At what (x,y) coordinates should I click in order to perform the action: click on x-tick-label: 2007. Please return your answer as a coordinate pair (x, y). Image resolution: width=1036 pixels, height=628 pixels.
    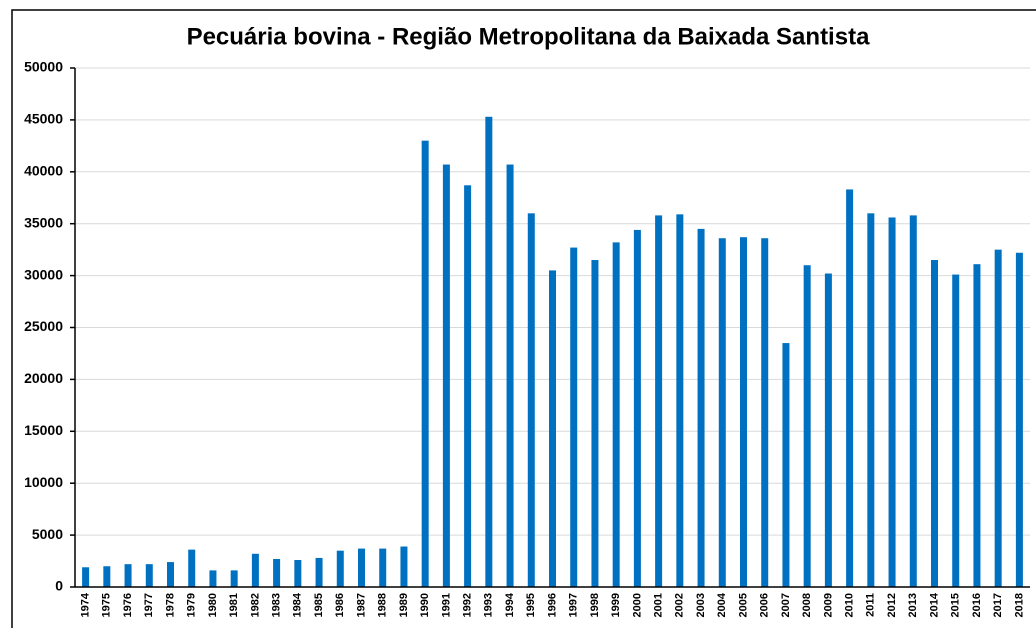
    Looking at the image, I should click on (786, 605).